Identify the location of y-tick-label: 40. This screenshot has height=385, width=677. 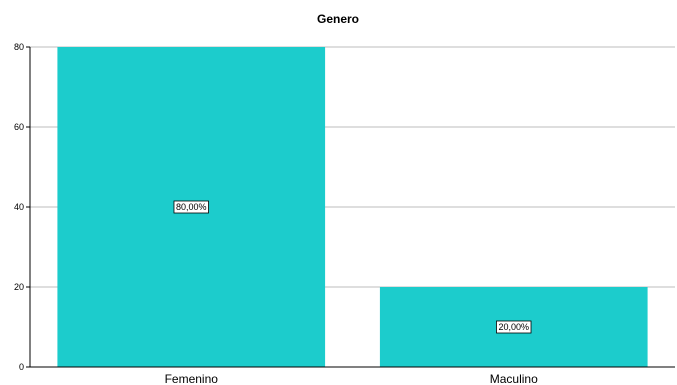
(19, 207).